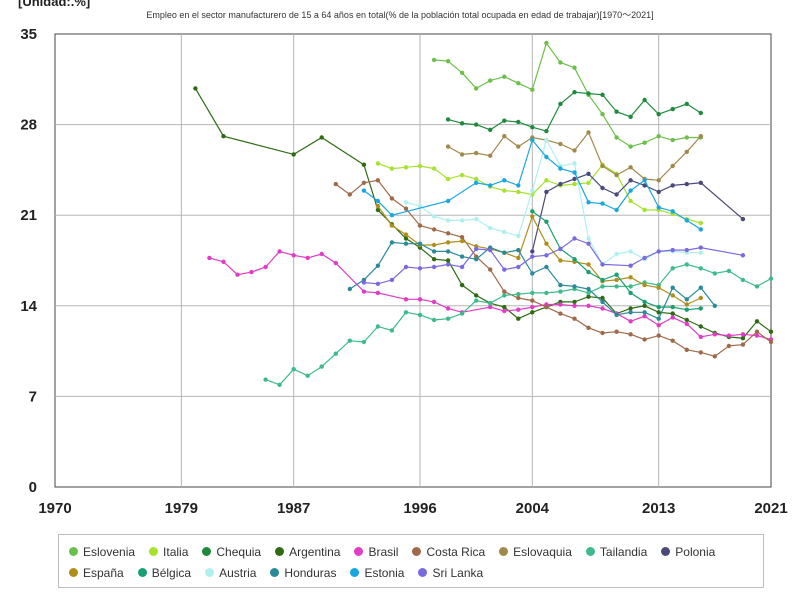 Image resolution: width=800 pixels, height=600 pixels. I want to click on series-line, so click(539, 193).